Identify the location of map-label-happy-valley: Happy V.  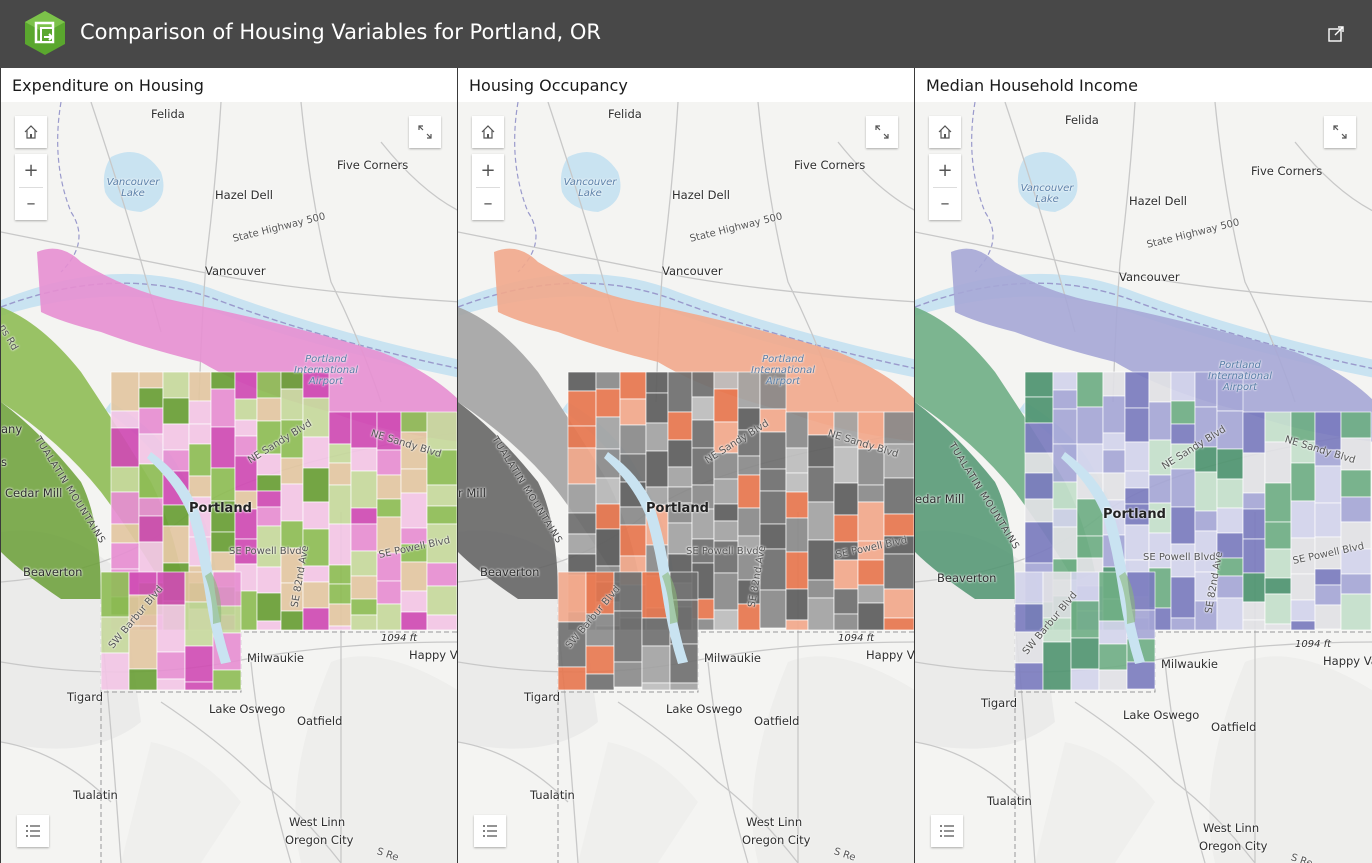
(433, 655).